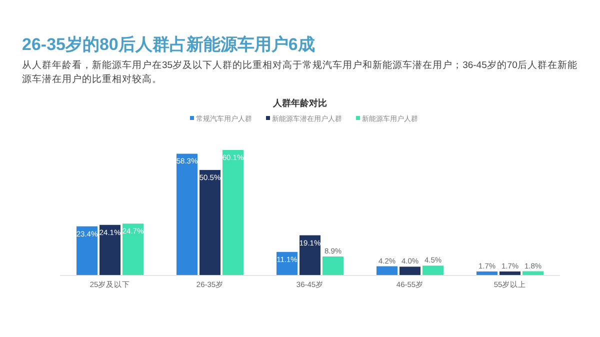 This screenshot has width=600, height=337. Describe the element at coordinates (168, 44) in the screenshot. I see `chart-title: 26-35岁的80后人群占新能源车用户6成` at that location.